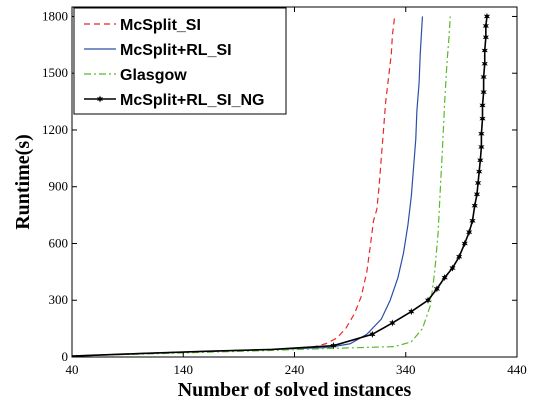 Image resolution: width=537 pixels, height=405 pixels. I want to click on legend-label: McSplit_SI, so click(160, 25).